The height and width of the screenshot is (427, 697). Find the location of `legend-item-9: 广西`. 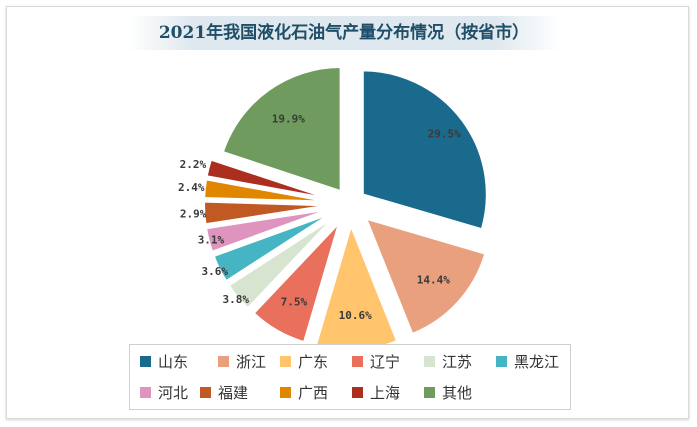

legend-item-9: 广西 is located at coordinates (304, 392).